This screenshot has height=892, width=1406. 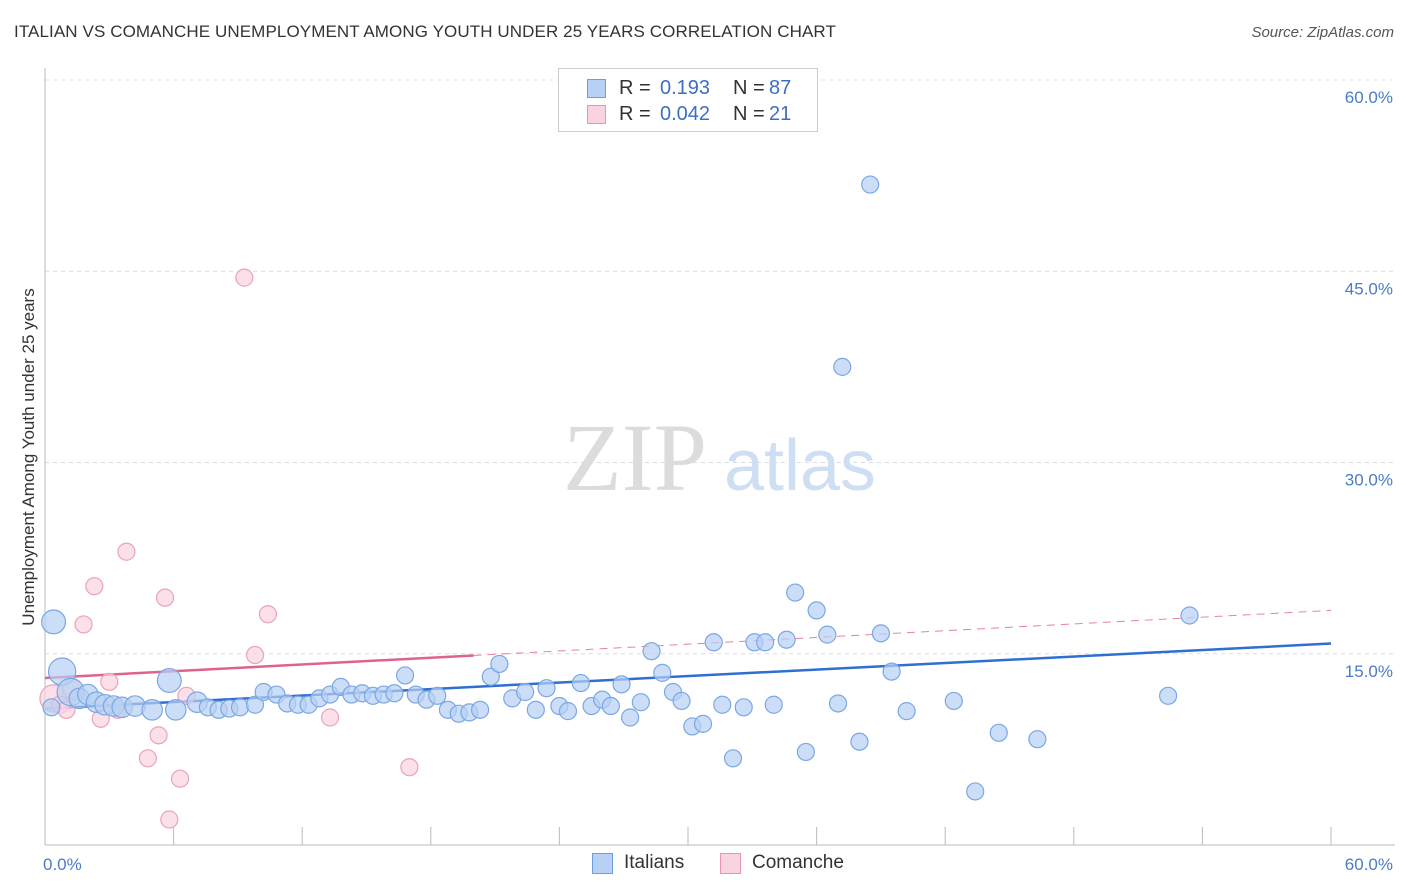 What do you see at coordinates (780, 88) in the screenshot?
I see `legend-n-value: 87` at bounding box center [780, 88].